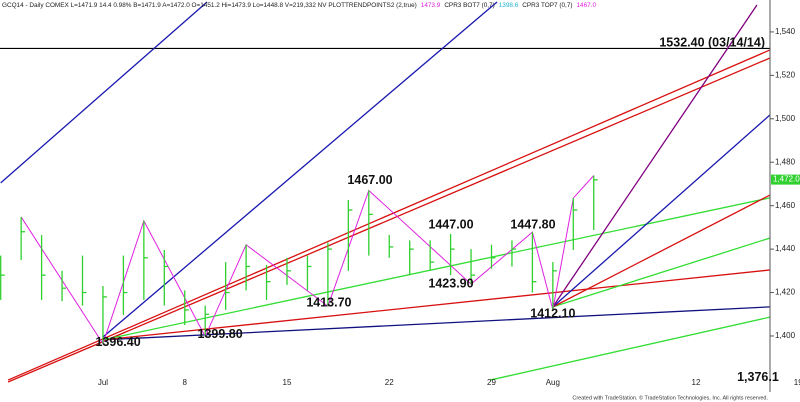 This screenshot has width=800, height=402. Describe the element at coordinates (547, 5) in the screenshot. I see `header-item: CPR3 TOP7 (0,7)` at that location.